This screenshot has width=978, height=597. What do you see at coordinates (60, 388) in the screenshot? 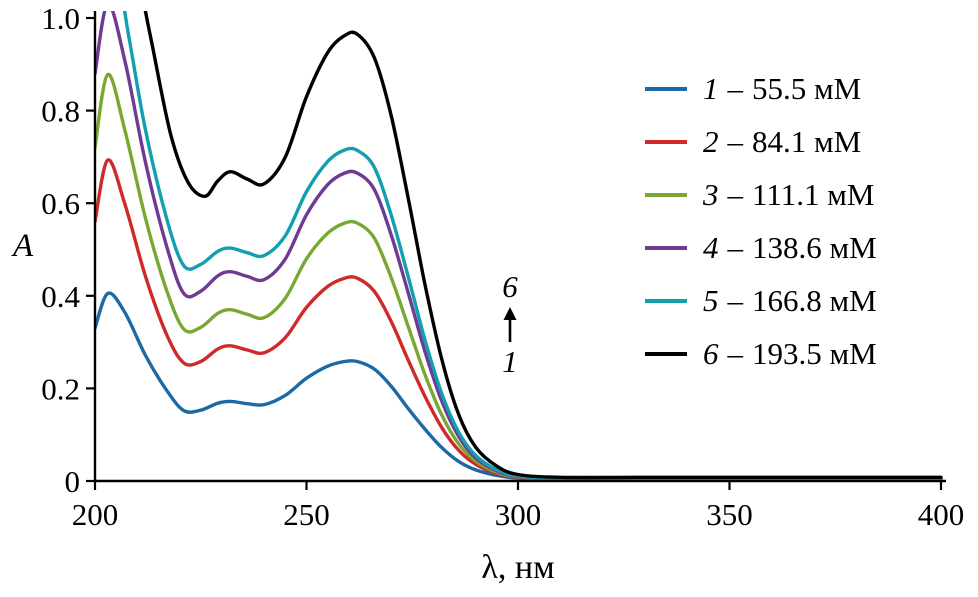
I see `y-tick-label: 0.2` at bounding box center [60, 388].